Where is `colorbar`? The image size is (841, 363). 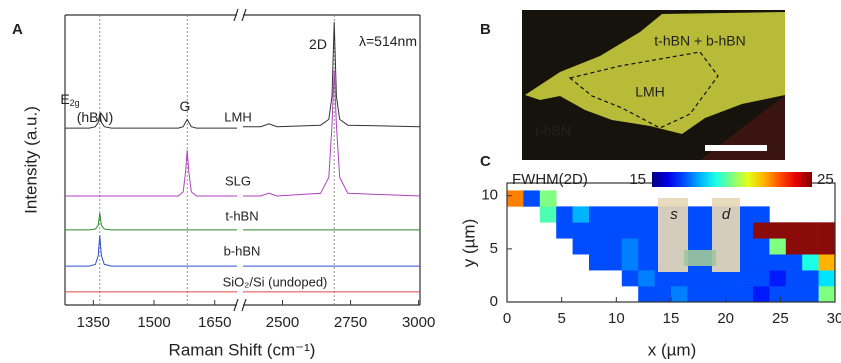 colorbar is located at coordinates (732, 179).